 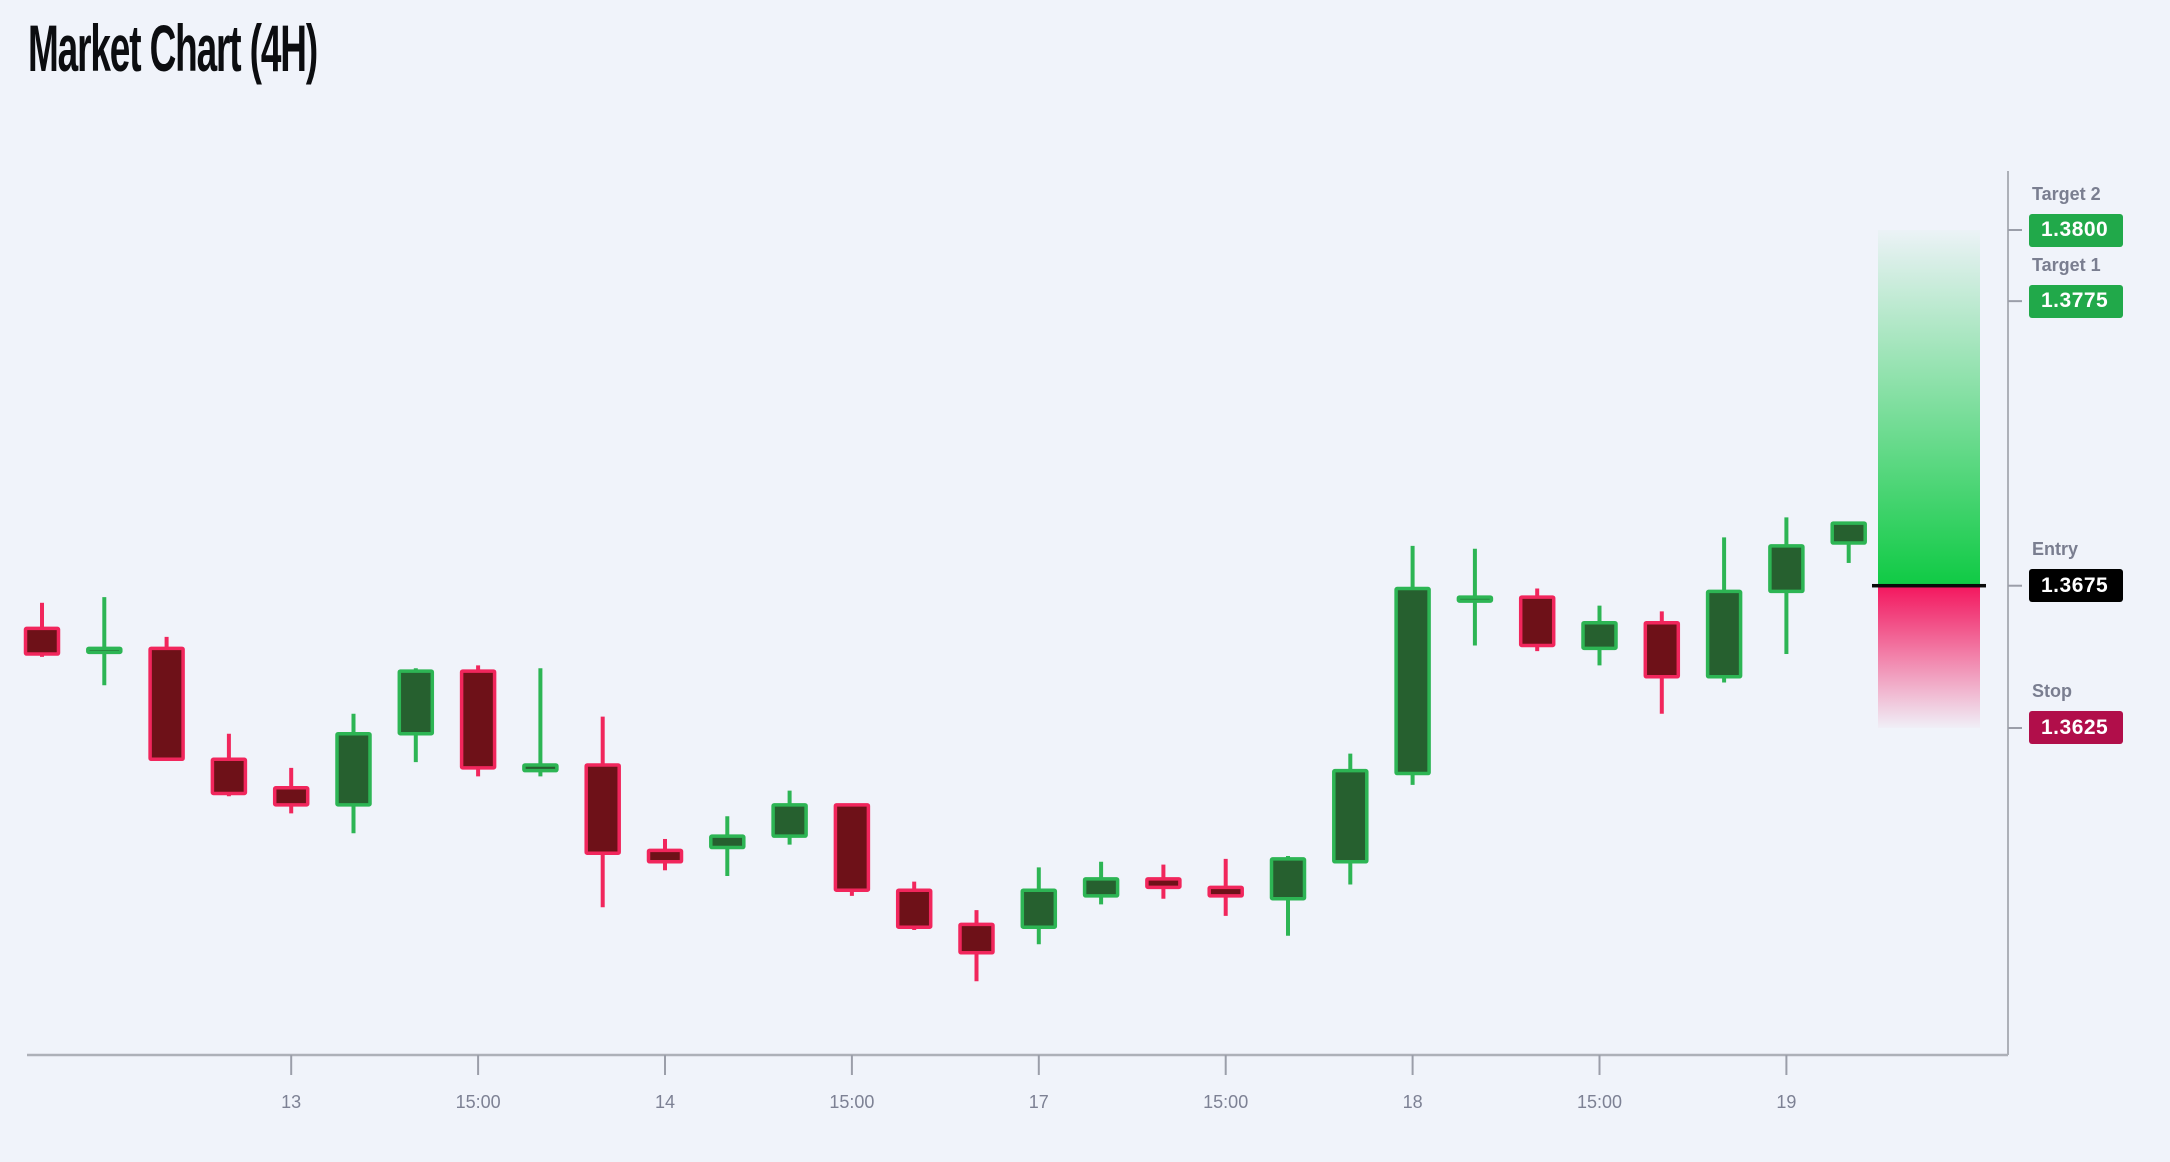 I want to click on x-axis-label: 17, so click(x=1038, y=1102).